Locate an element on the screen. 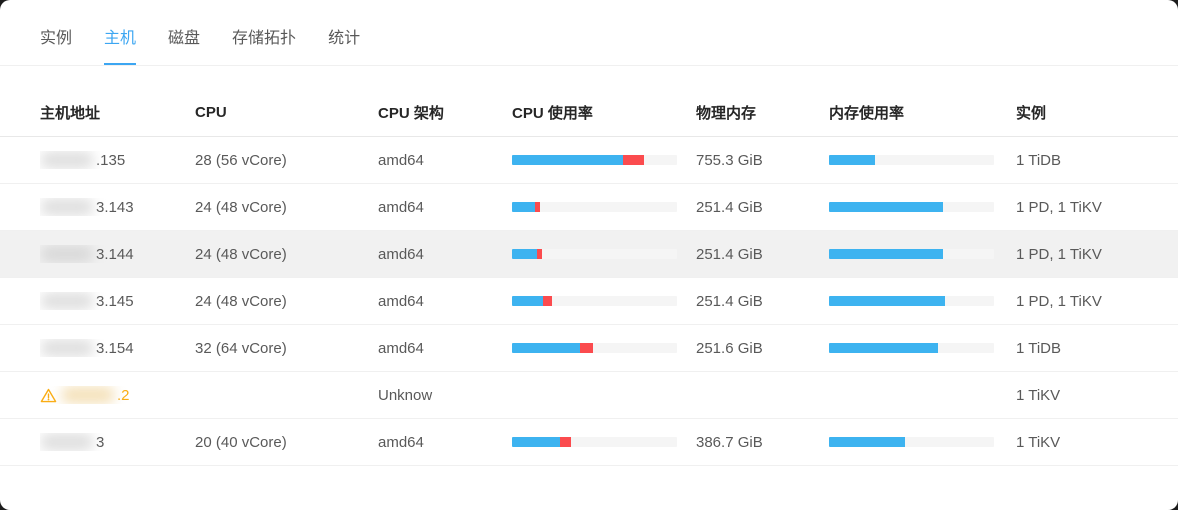 The width and height of the screenshot is (1178, 510). column-header-instances: 实例 is located at coordinates (1031, 113).